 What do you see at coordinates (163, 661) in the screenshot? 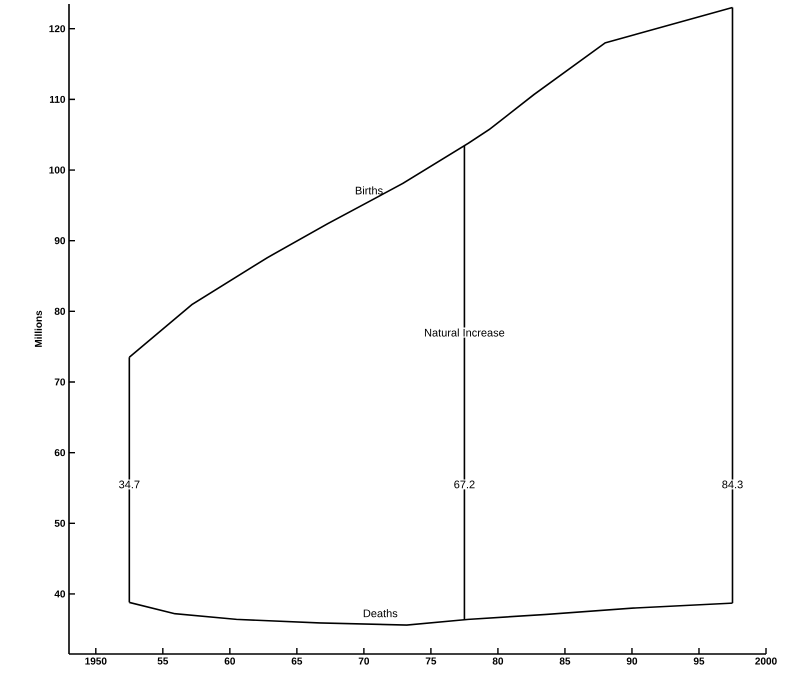
I see `x-tick-label: 55` at bounding box center [163, 661].